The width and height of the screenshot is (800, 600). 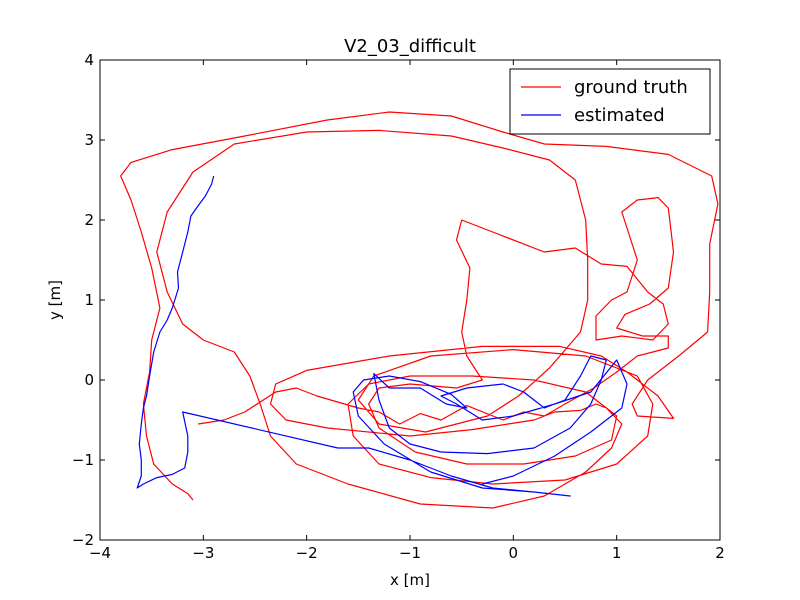 I want to click on legend: ground truth estimated, so click(x=610, y=101).